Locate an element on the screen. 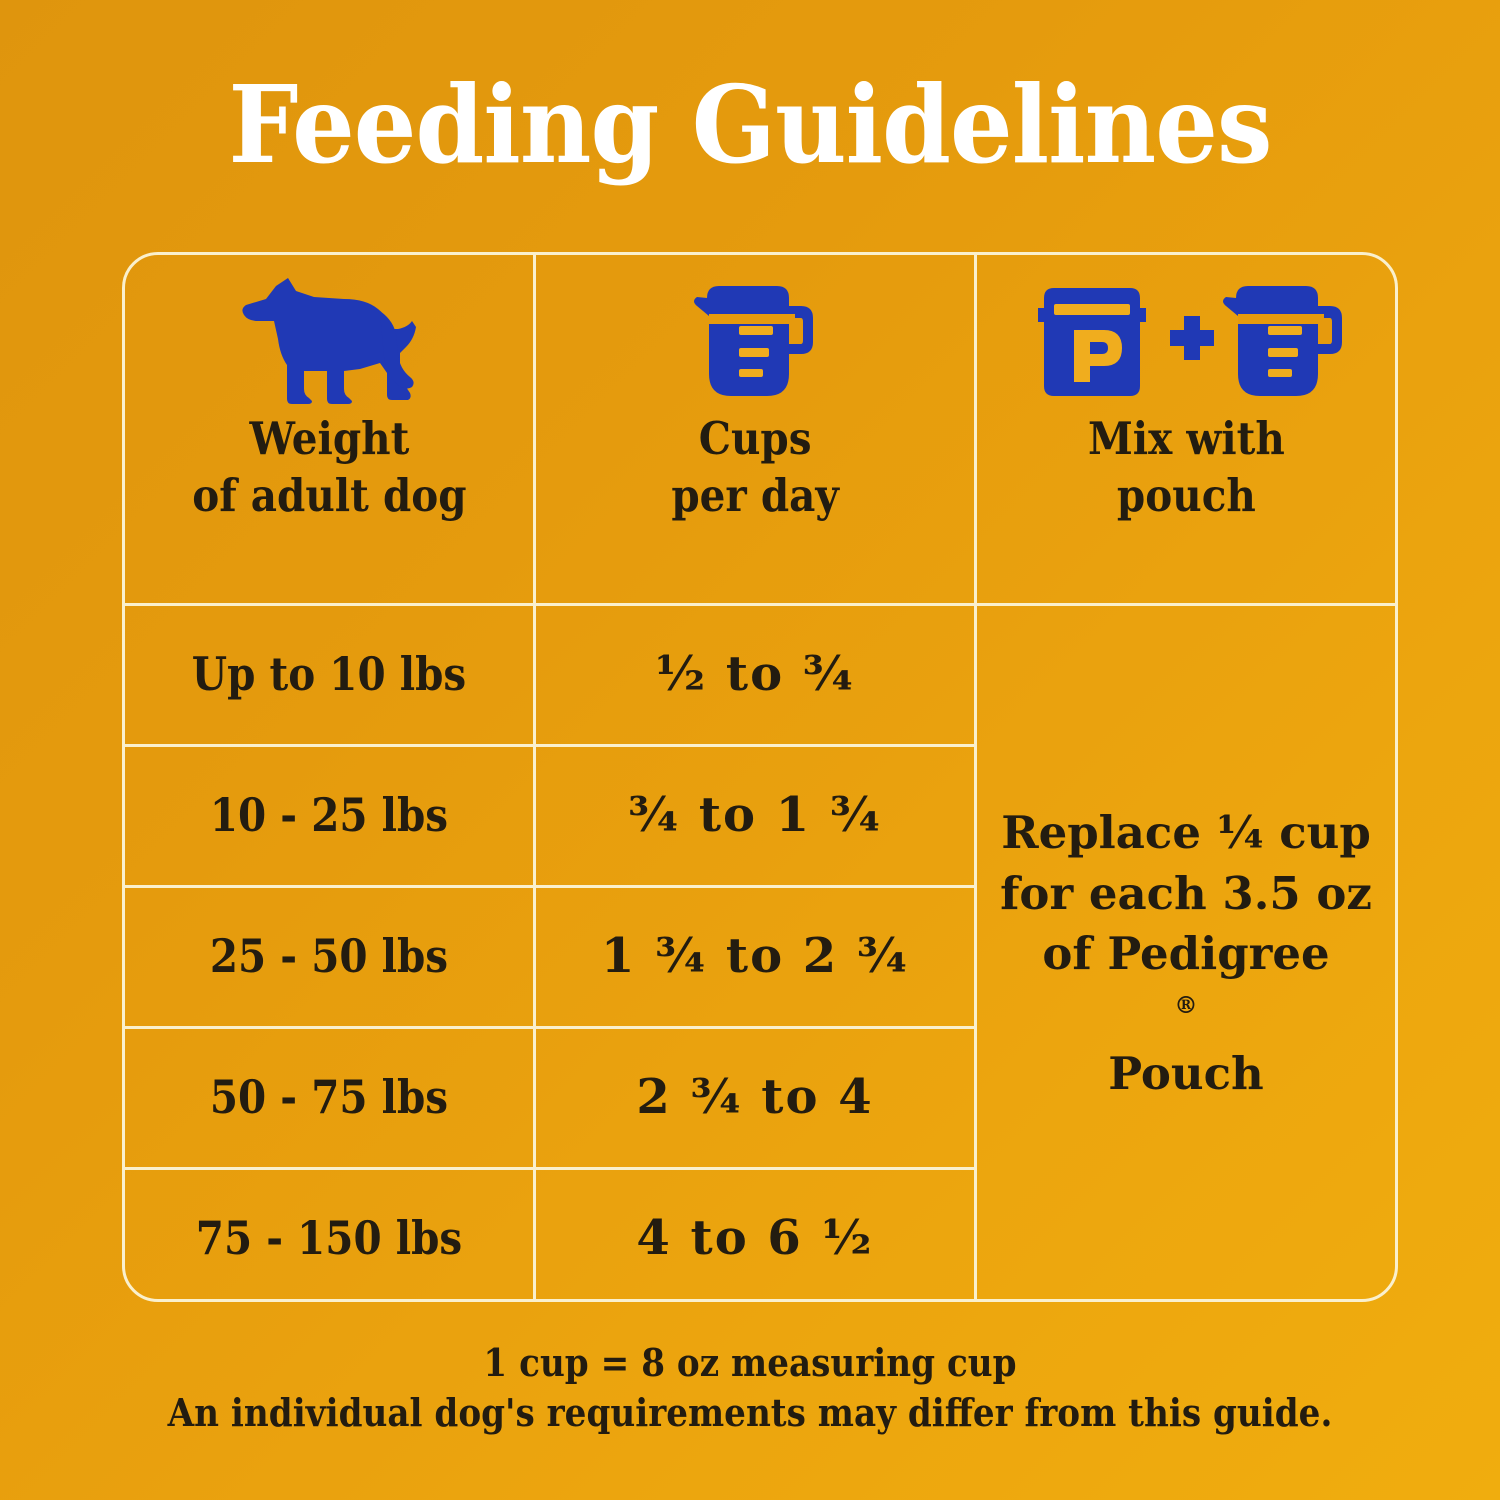 The height and width of the screenshot is (1500, 1500). table-header-weight-label: Weight of adult dog is located at coordinates (329, 467).